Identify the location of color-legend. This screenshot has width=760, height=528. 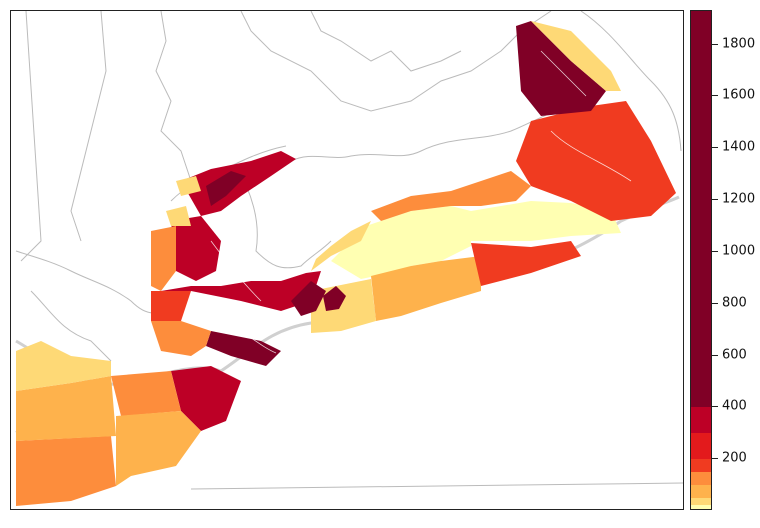
(701, 260).